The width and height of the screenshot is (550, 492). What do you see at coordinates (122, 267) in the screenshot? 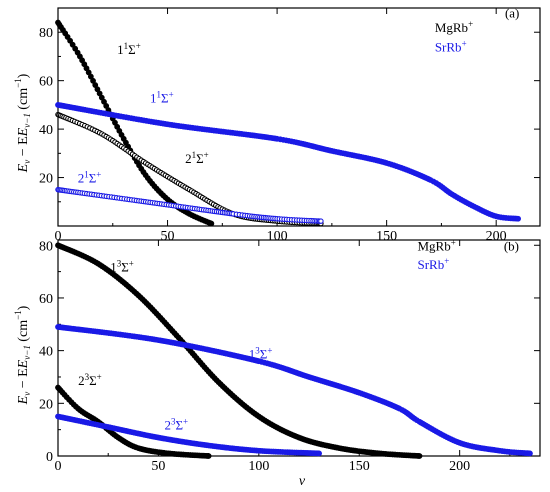
I see `curve-label-b-mg-1: 13Σ+` at bounding box center [122, 267].